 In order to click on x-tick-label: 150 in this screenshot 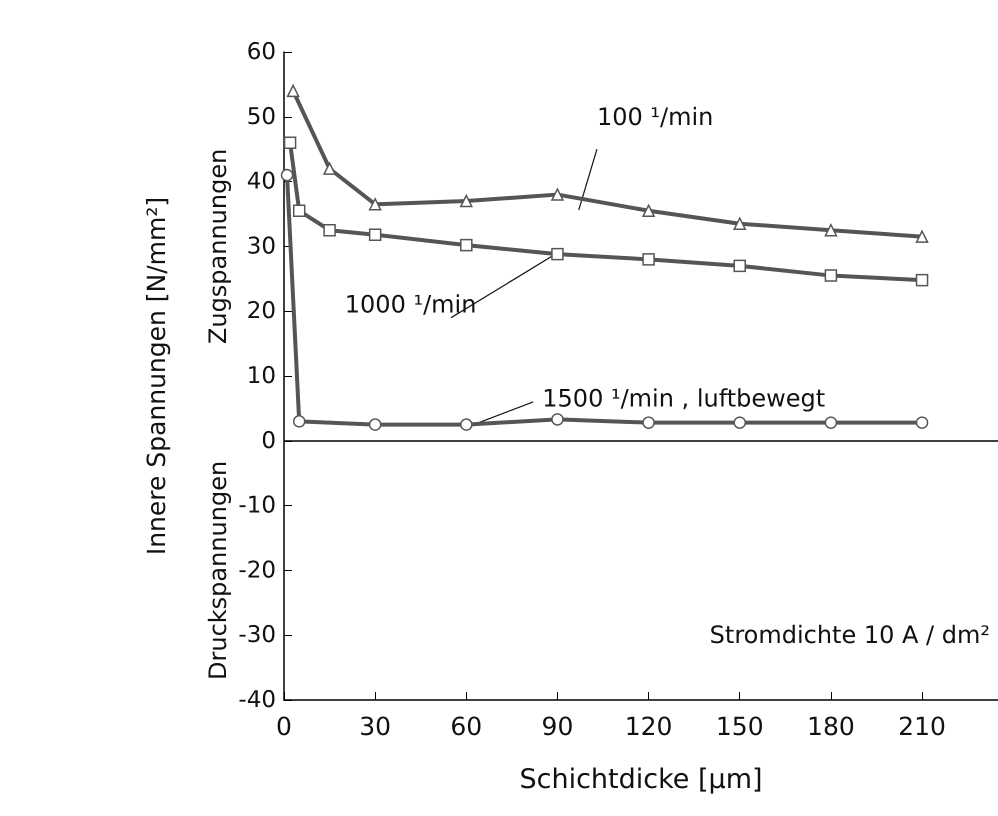, I will do `click(740, 726)`.